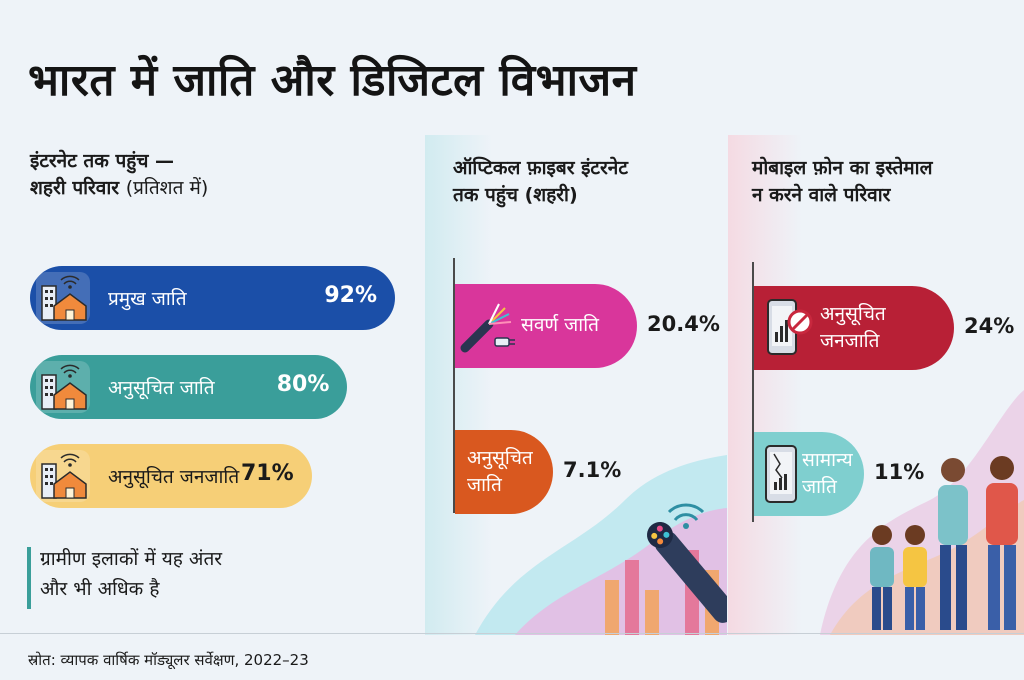  What do you see at coordinates (102, 161) in the screenshot?
I see `section-title-line1: इंटरनेट तक पहुंच —` at bounding box center [102, 161].